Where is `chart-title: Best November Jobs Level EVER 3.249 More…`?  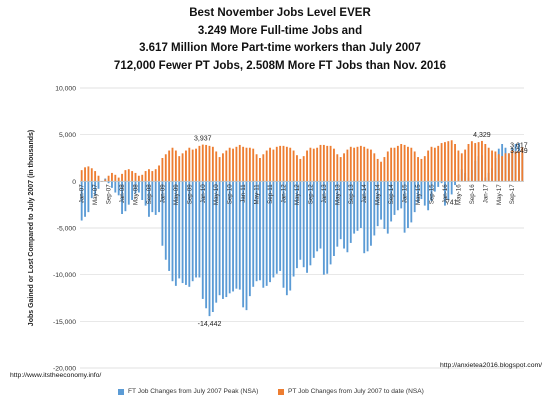 chart-title: Best November Jobs Level EVER 3.249 More… is located at coordinates (280, 40).